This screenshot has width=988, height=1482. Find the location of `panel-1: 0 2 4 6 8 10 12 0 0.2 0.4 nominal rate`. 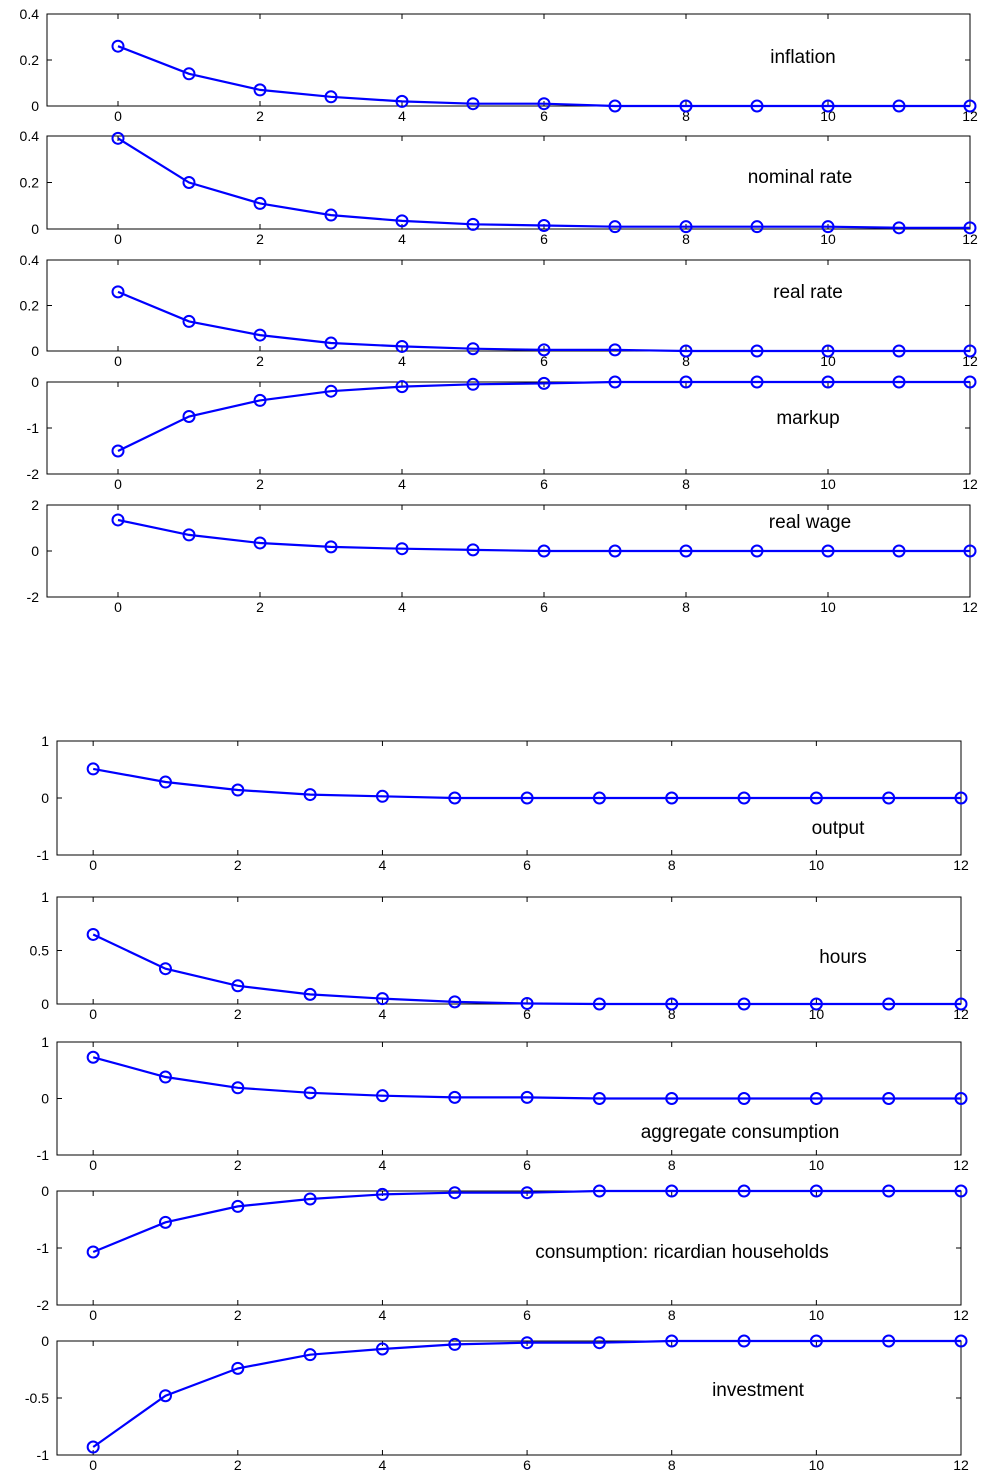

panel-1: 0 2 4 6 8 10 12 0 0.2 0.4 nominal rate is located at coordinates (499, 187).